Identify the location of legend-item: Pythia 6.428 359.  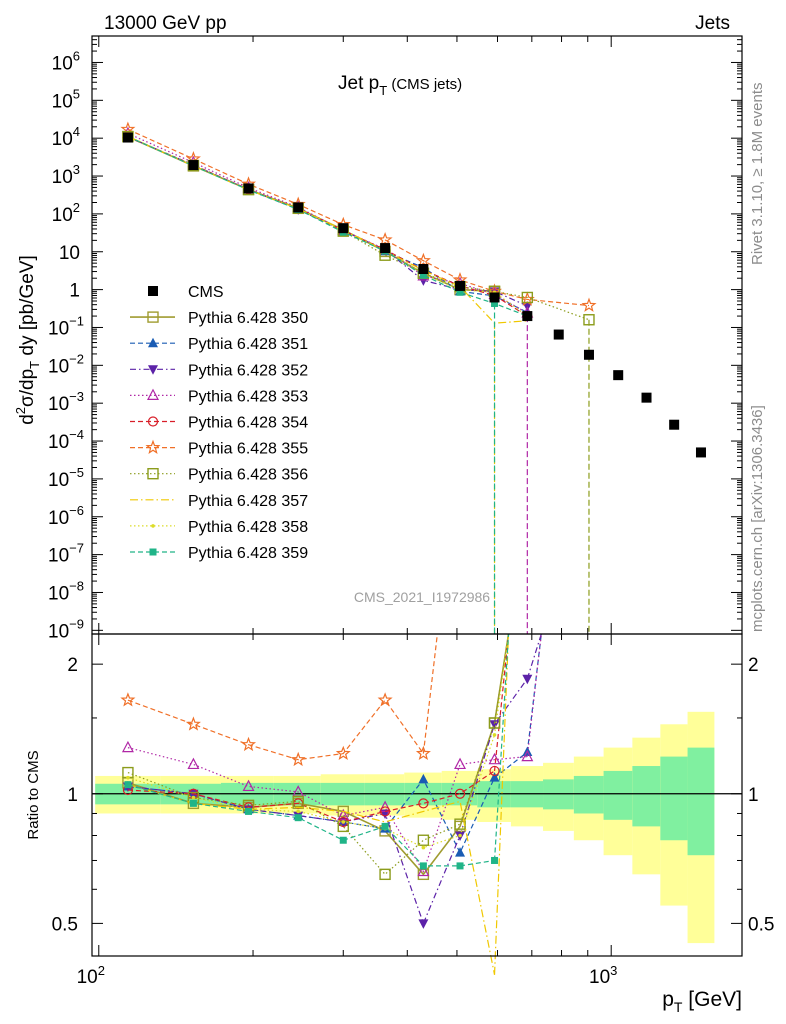
(219, 553).